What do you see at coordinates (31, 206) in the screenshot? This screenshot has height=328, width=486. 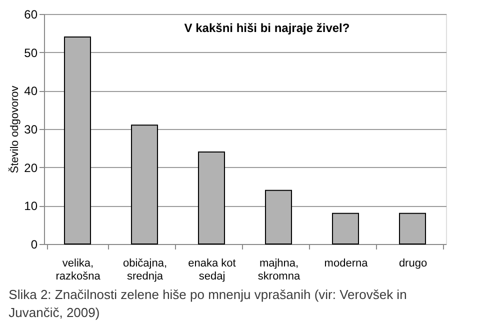 I see `y-tick-label: 10` at bounding box center [31, 206].